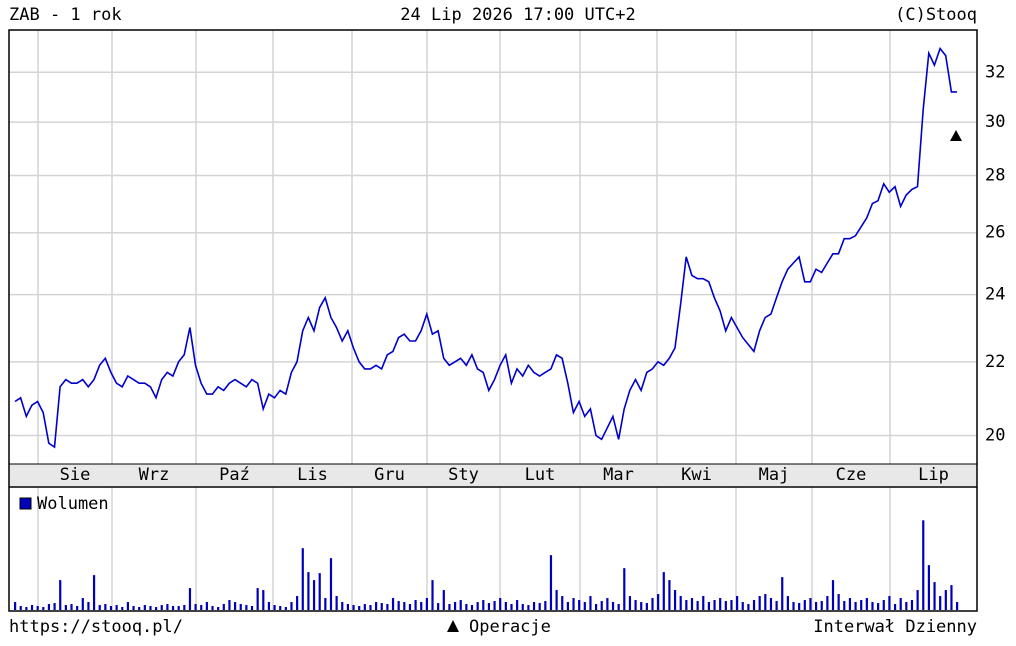 This screenshot has height=646, width=1016. I want to click on month-label: Paź, so click(234, 475).